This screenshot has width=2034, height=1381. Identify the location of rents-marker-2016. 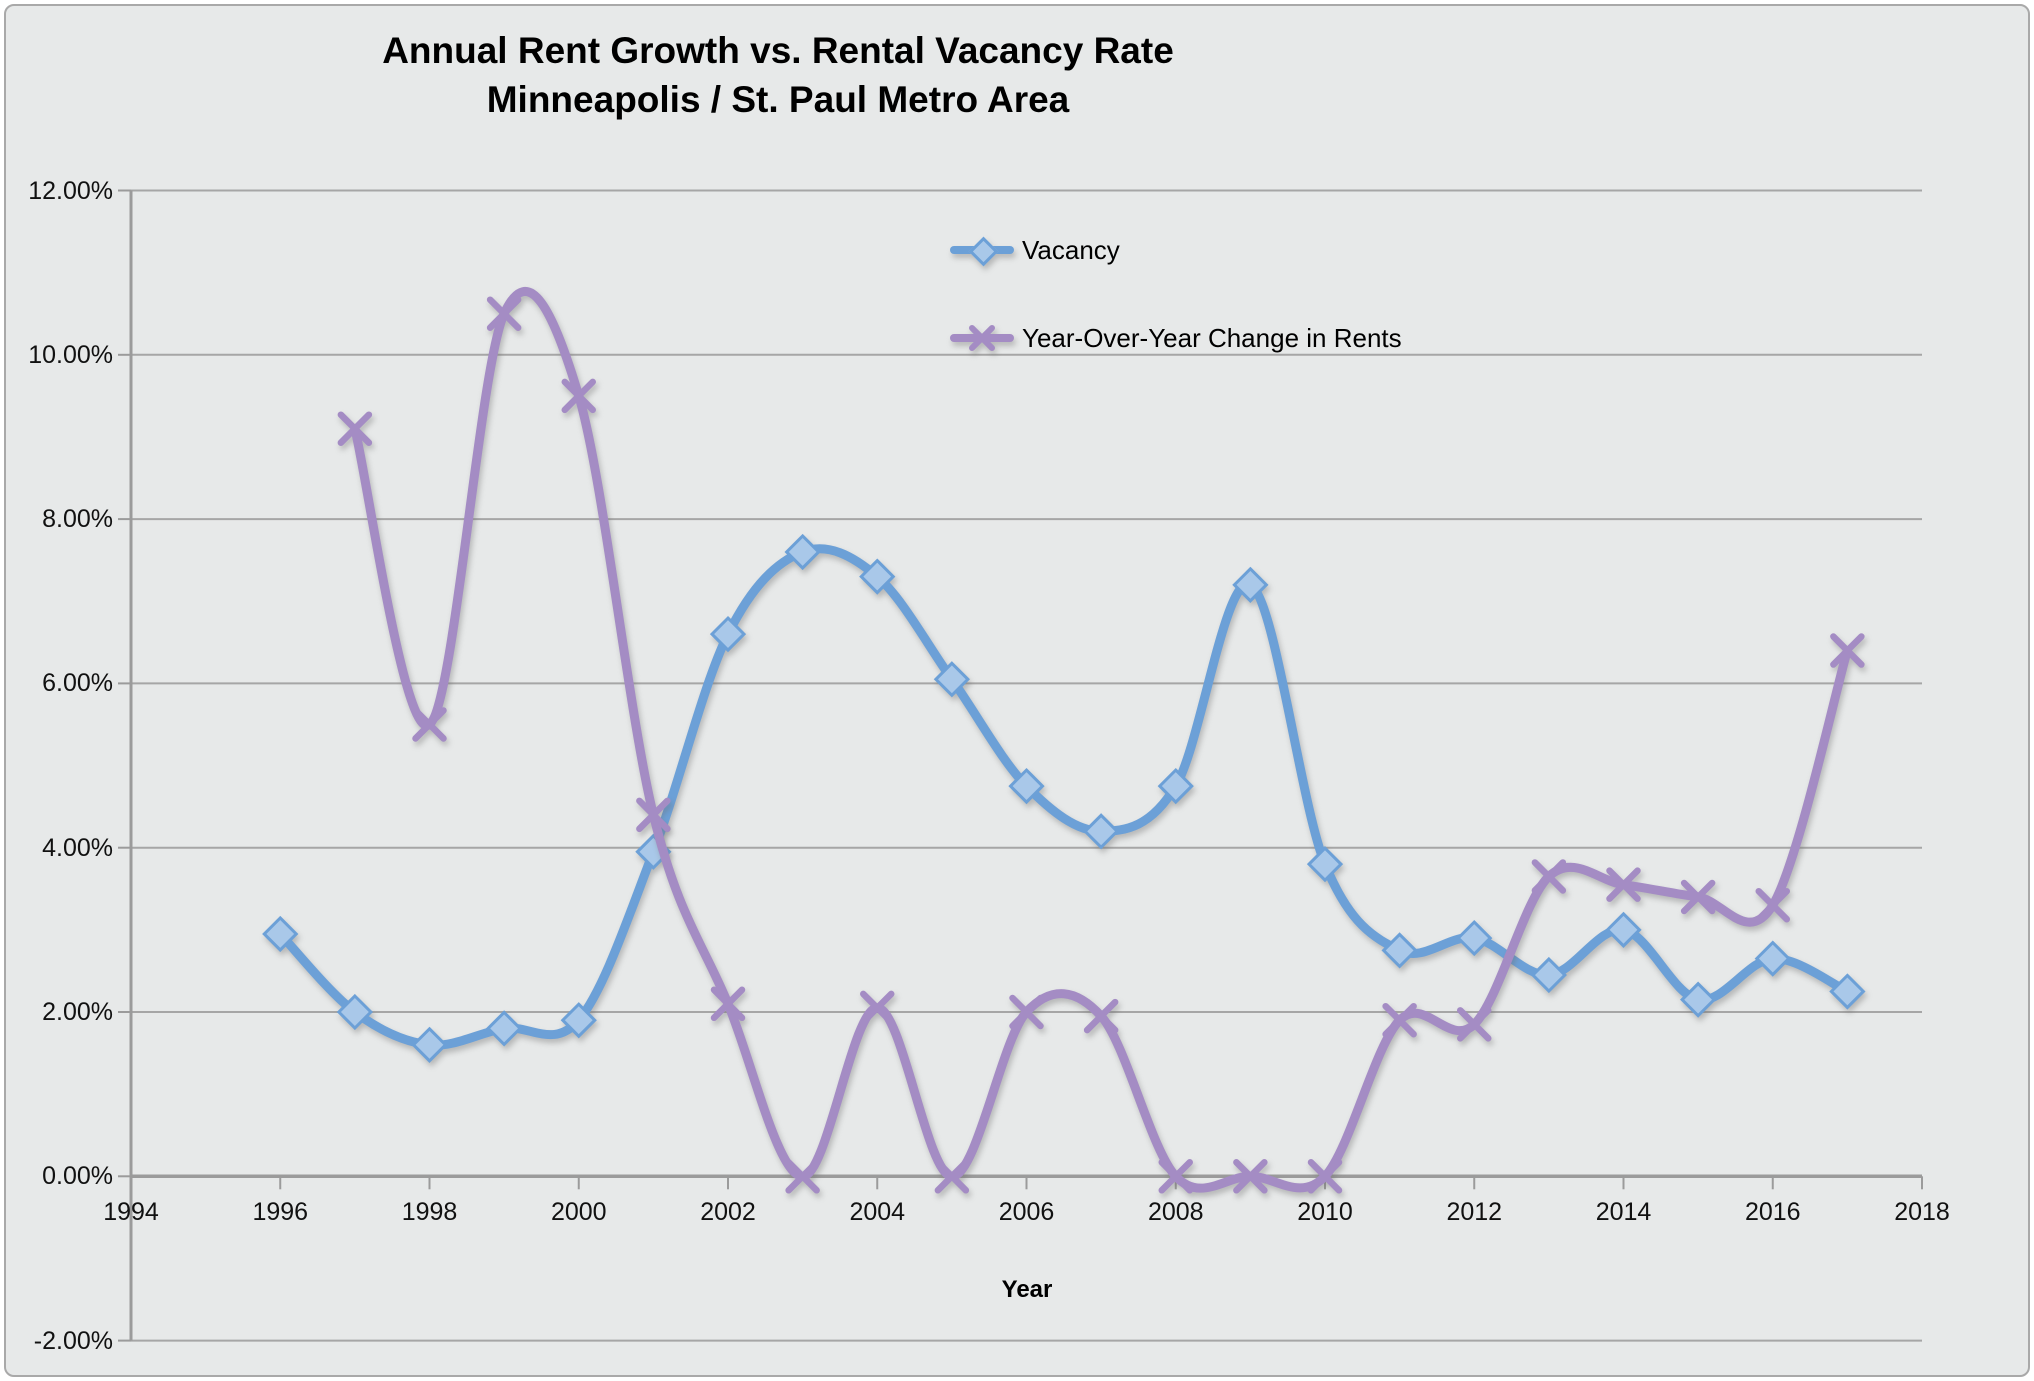
(1772, 905).